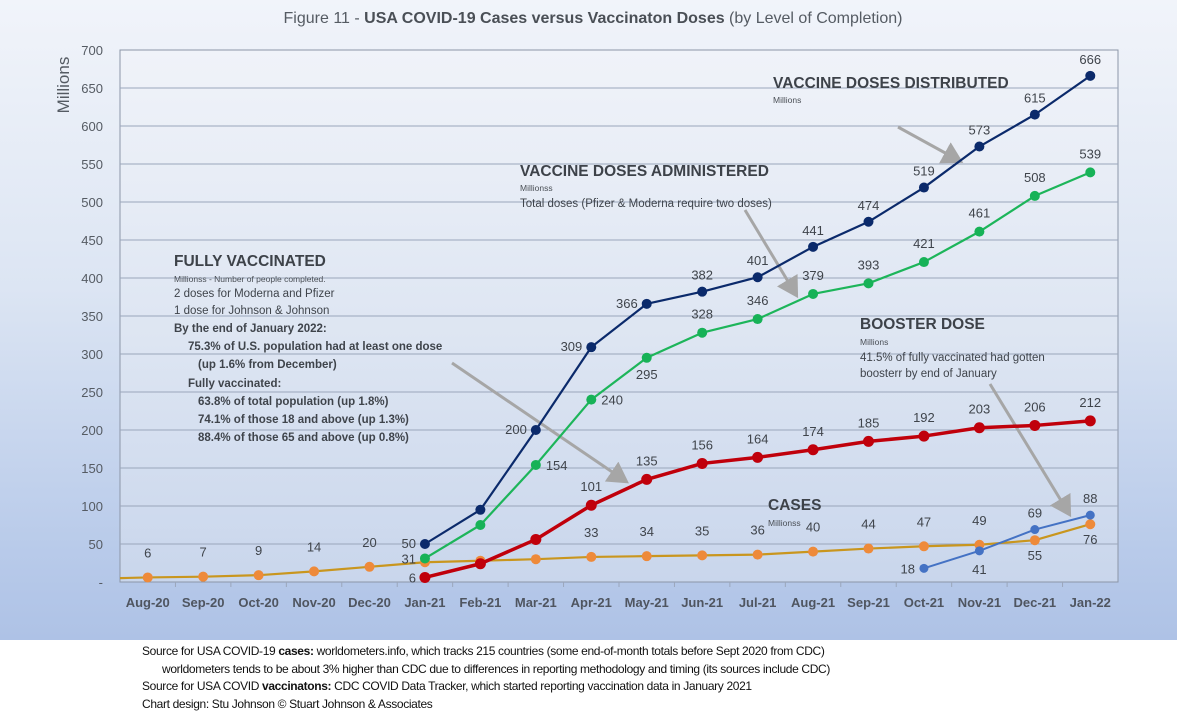  I want to click on data-label: 156, so click(702, 444).